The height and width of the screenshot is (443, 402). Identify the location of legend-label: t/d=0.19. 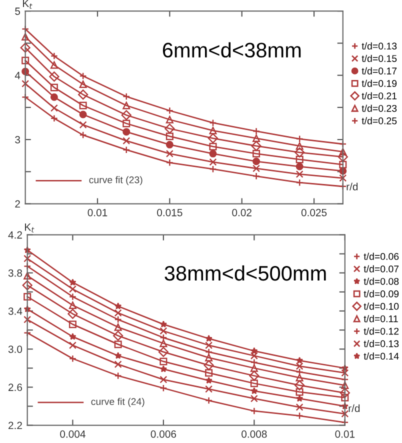
(379, 83).